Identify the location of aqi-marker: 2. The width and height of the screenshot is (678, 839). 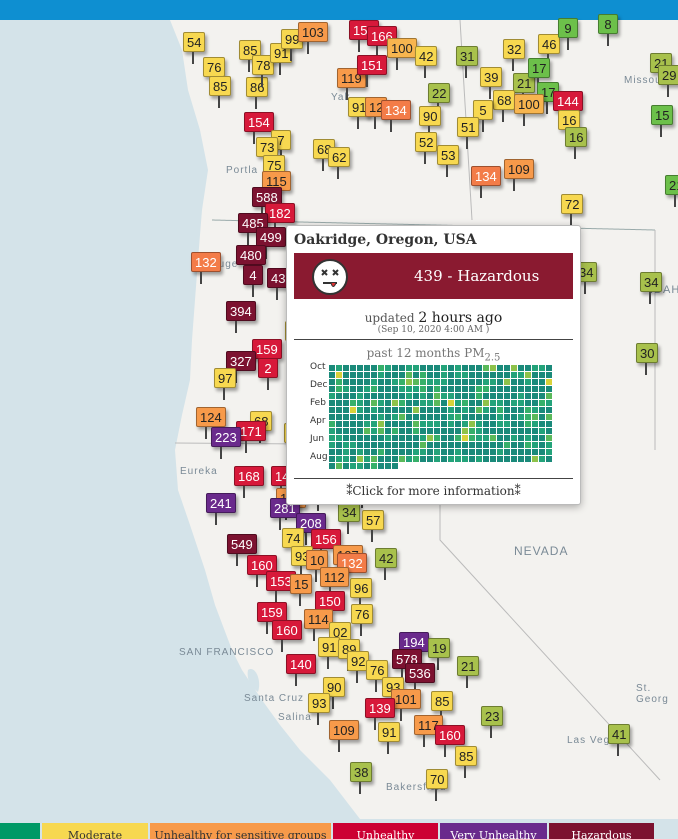
(268, 374).